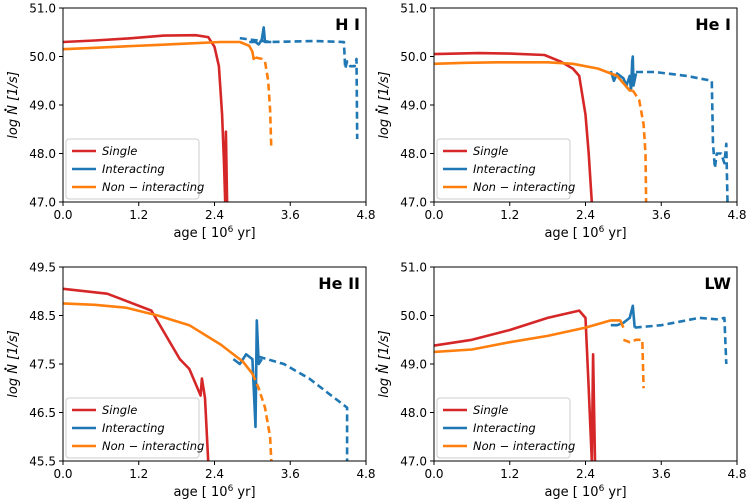 This screenshot has height=504, width=747. Describe the element at coordinates (42, 365) in the screenshot. I see `y-tick-label: 47.5` at that location.